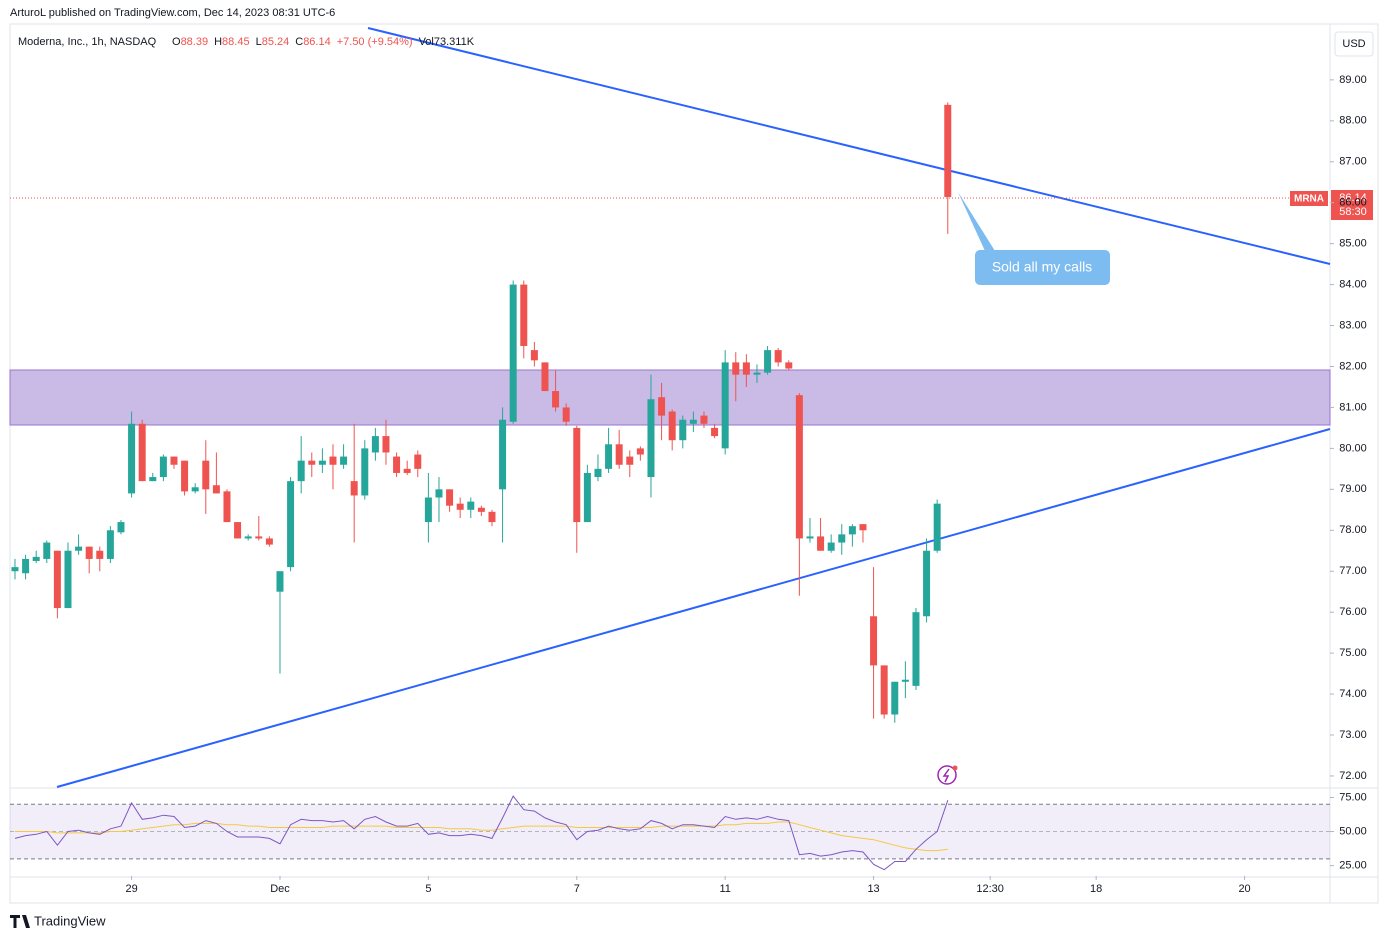 The image size is (1388, 939). What do you see at coordinates (1353, 797) in the screenshot?
I see `rsi-tick-label: 75.00` at bounding box center [1353, 797].